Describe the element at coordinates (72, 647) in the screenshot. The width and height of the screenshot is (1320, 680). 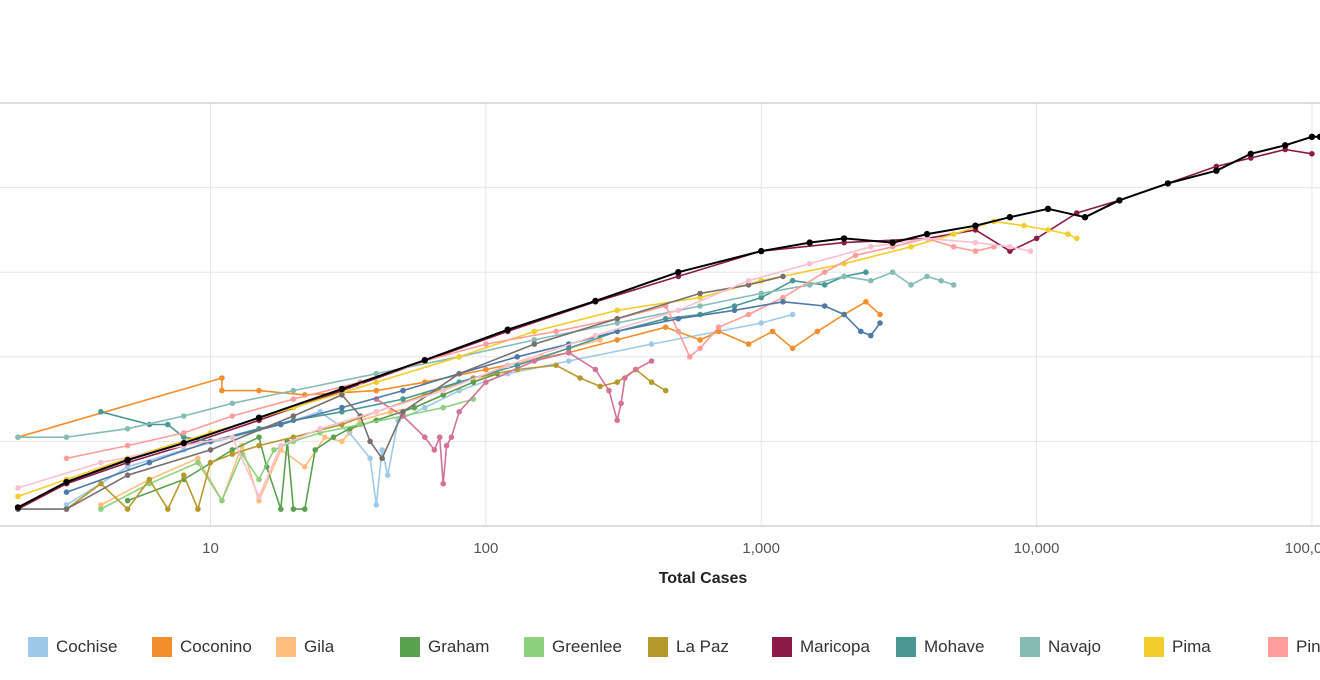
I see `legend-item-cochise: Cochise` at that location.